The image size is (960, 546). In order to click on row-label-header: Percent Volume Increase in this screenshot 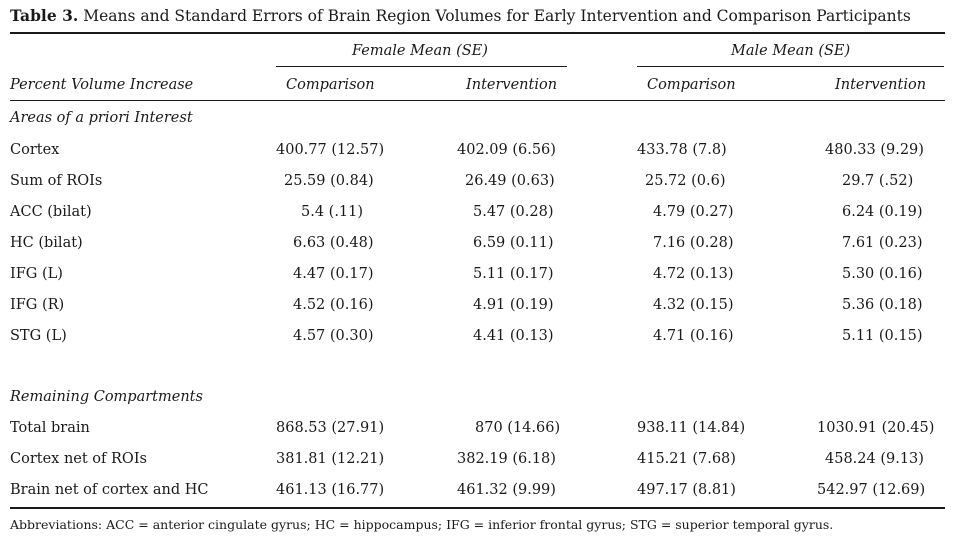, I will do `click(102, 85)`.